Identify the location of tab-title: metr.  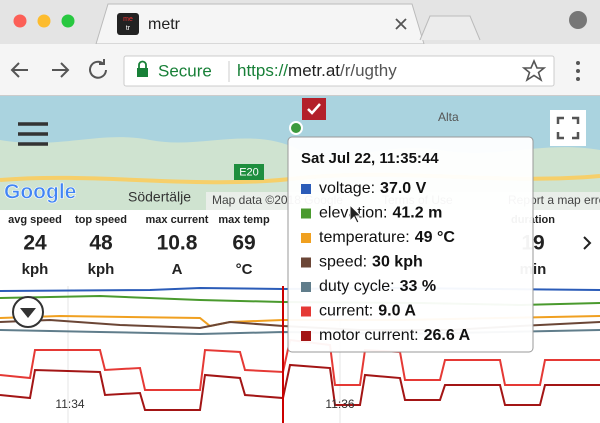
(164, 24).